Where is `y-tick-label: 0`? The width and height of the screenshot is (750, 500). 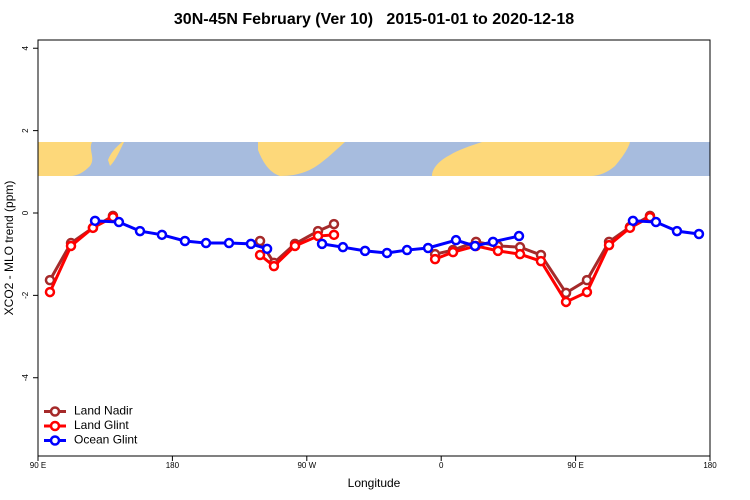
y-tick-label: 0 is located at coordinates (25, 212).